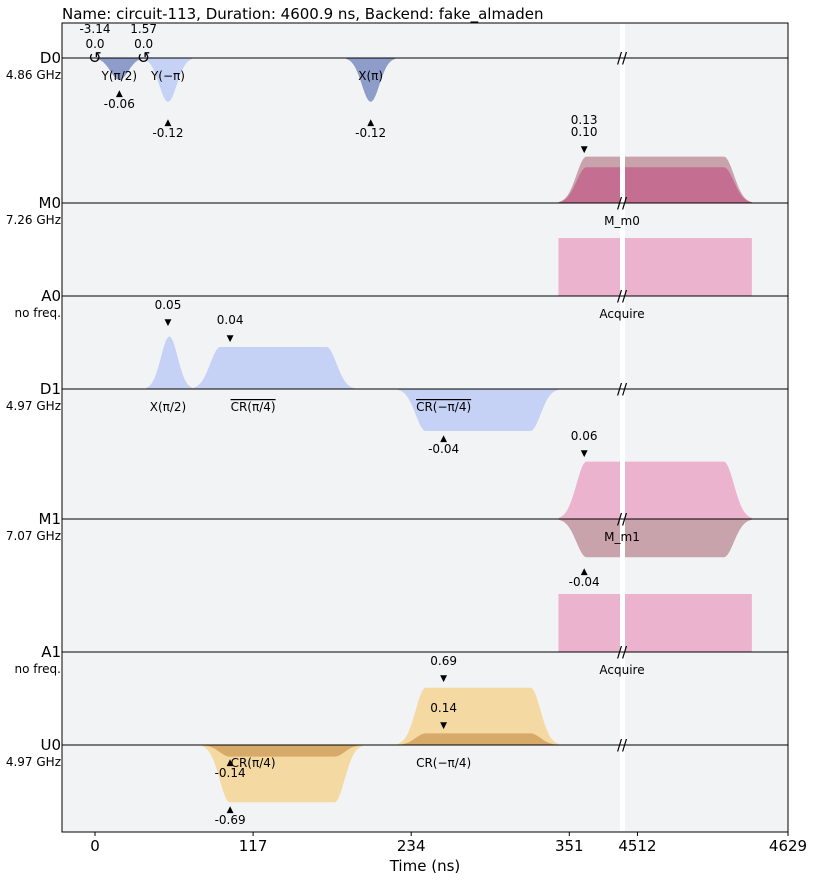 This screenshot has width=813, height=880. Describe the element at coordinates (119, 104) in the screenshot. I see `amplitude-label-0: -0.06` at that location.